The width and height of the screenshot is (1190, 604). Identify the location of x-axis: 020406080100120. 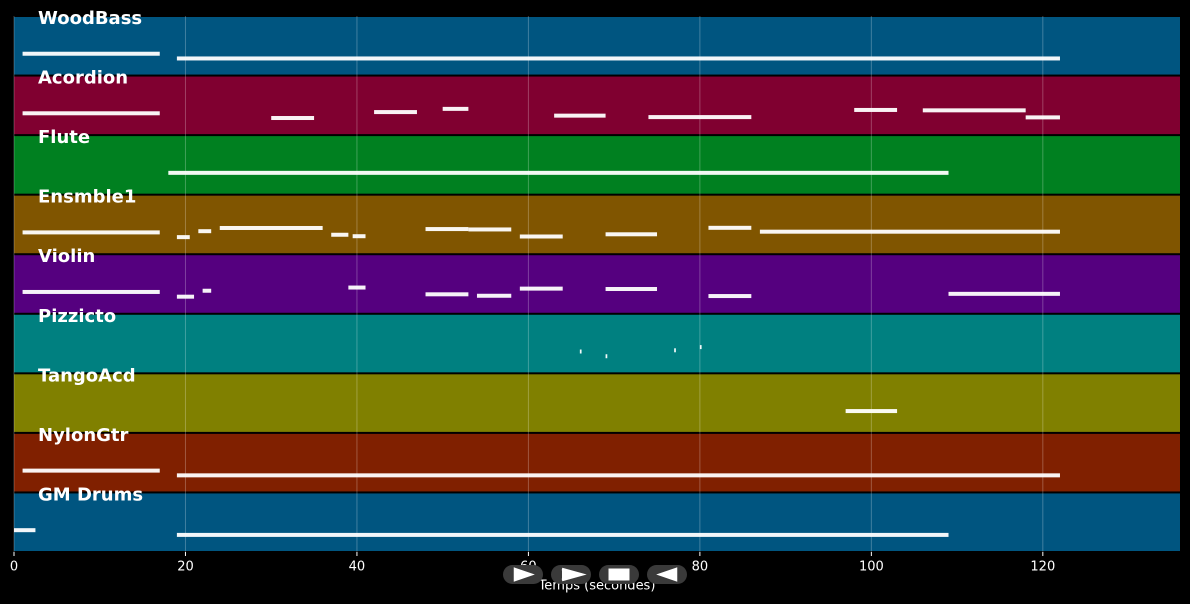
(532, 563).